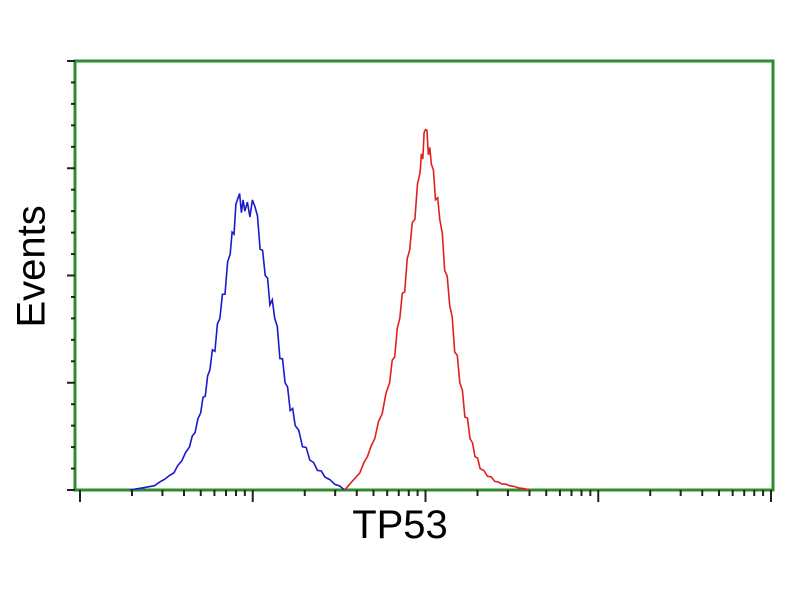  What do you see at coordinates (400, 525) in the screenshot?
I see `x-axis-label: TP53` at bounding box center [400, 525].